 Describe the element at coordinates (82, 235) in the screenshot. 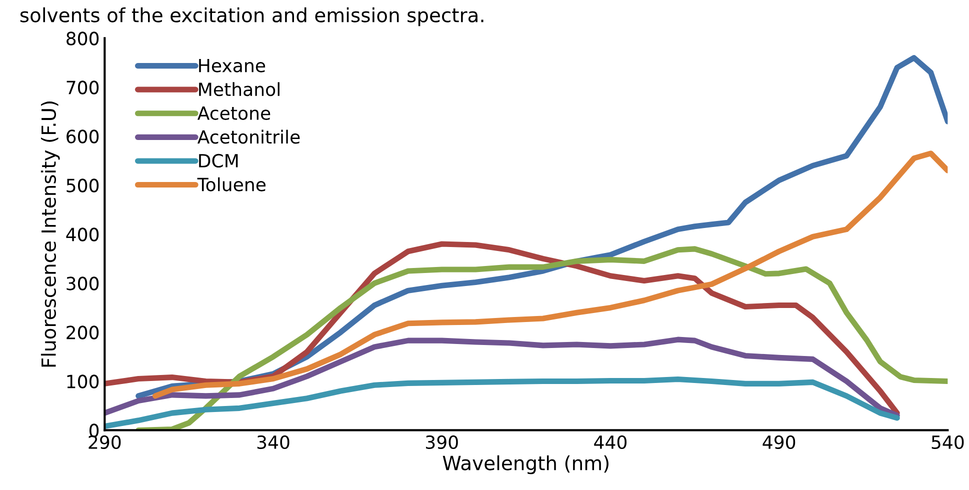

I see `y-tick-label: 400` at that location.